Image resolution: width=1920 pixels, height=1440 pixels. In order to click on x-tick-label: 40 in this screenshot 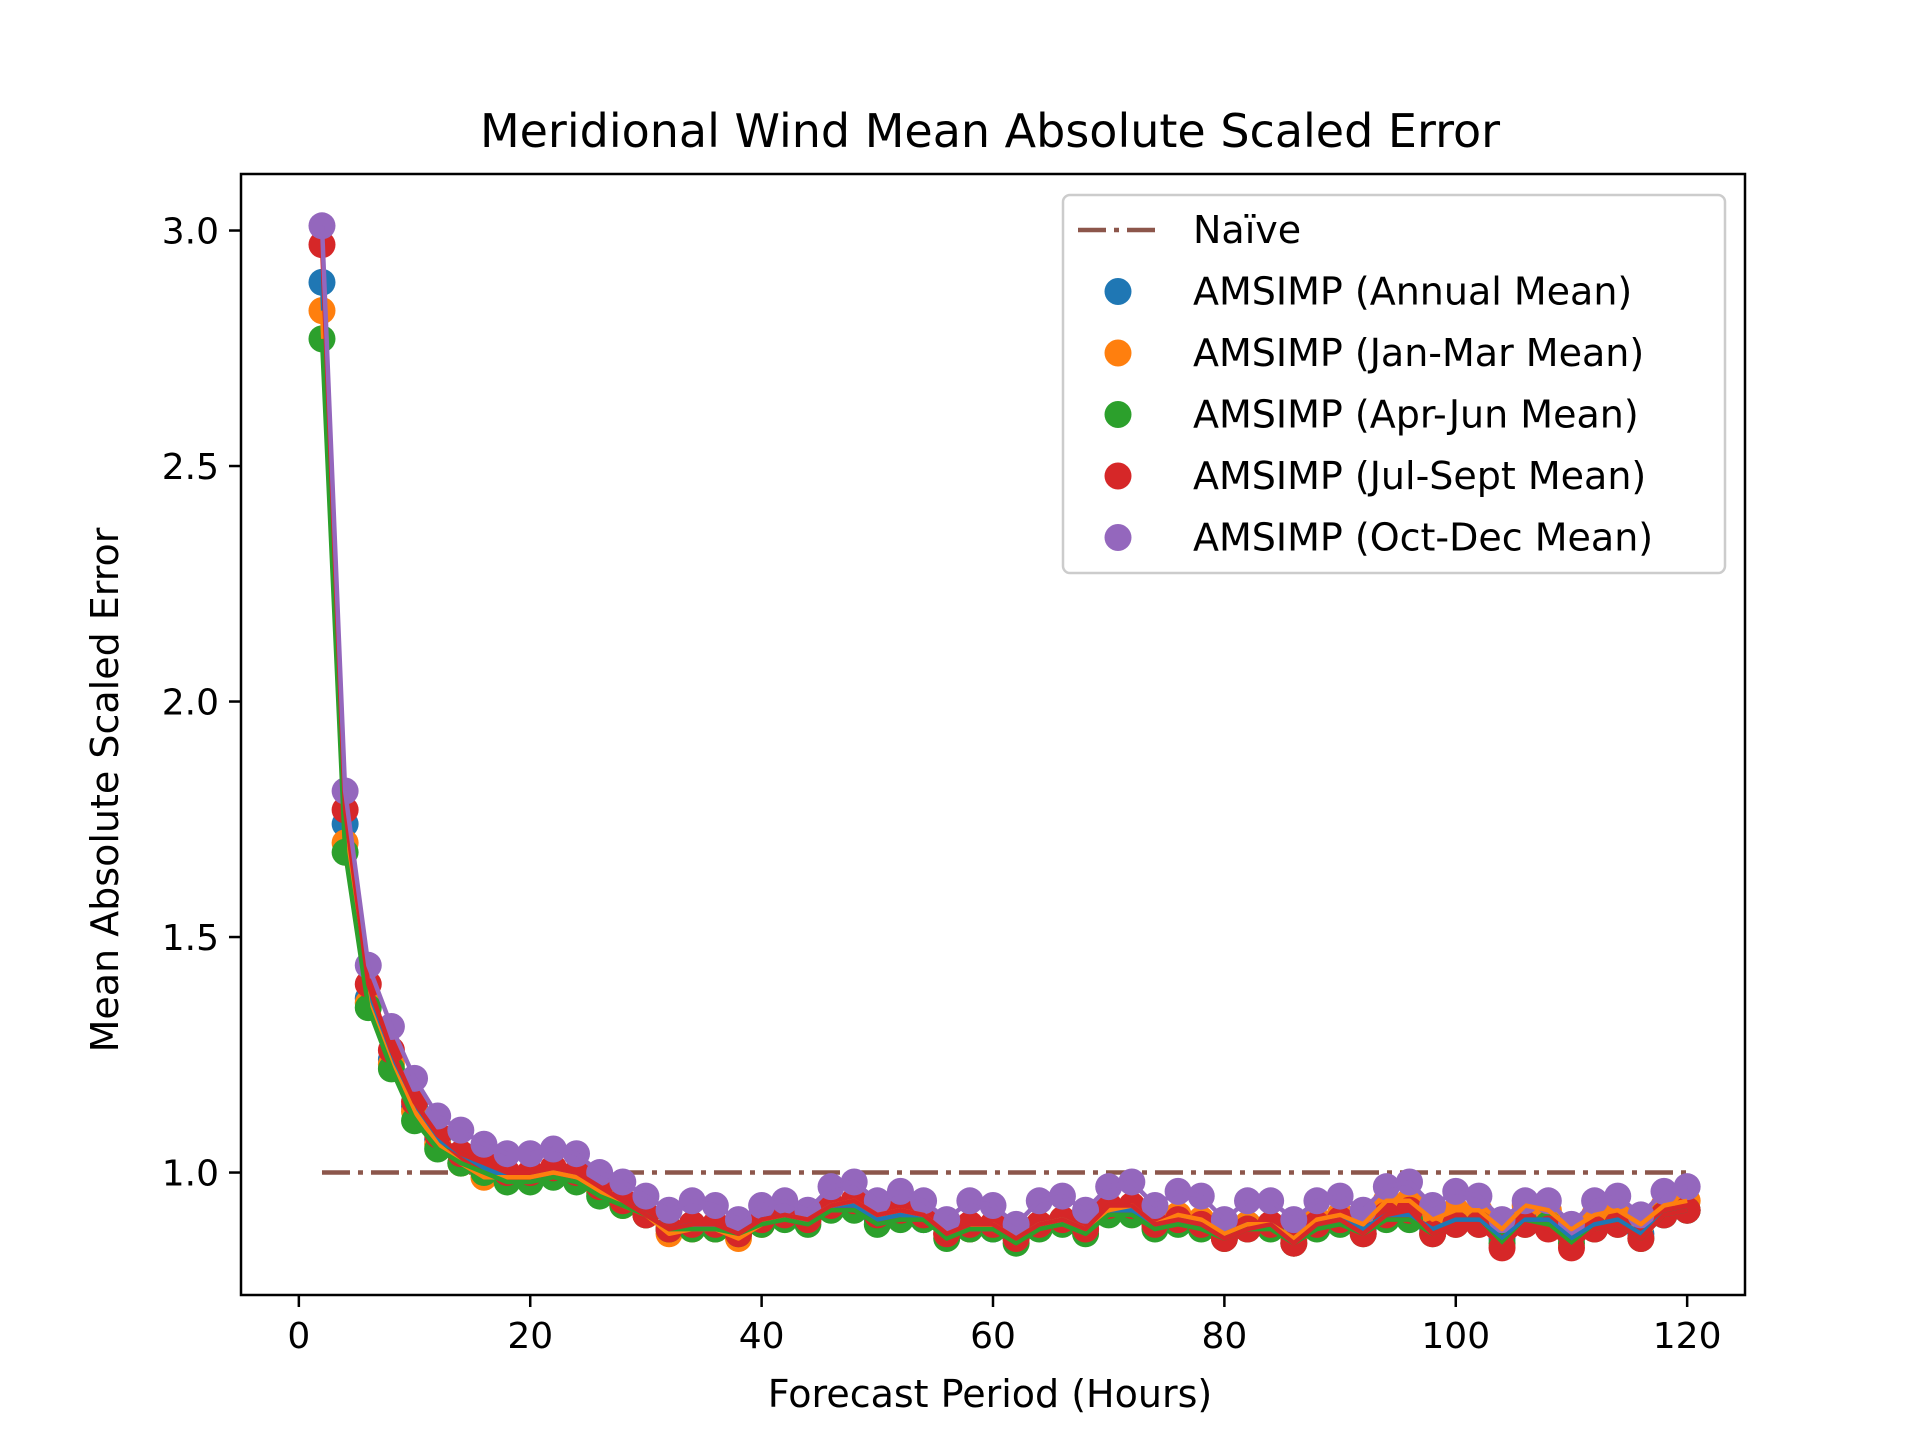, I will do `click(762, 1336)`.